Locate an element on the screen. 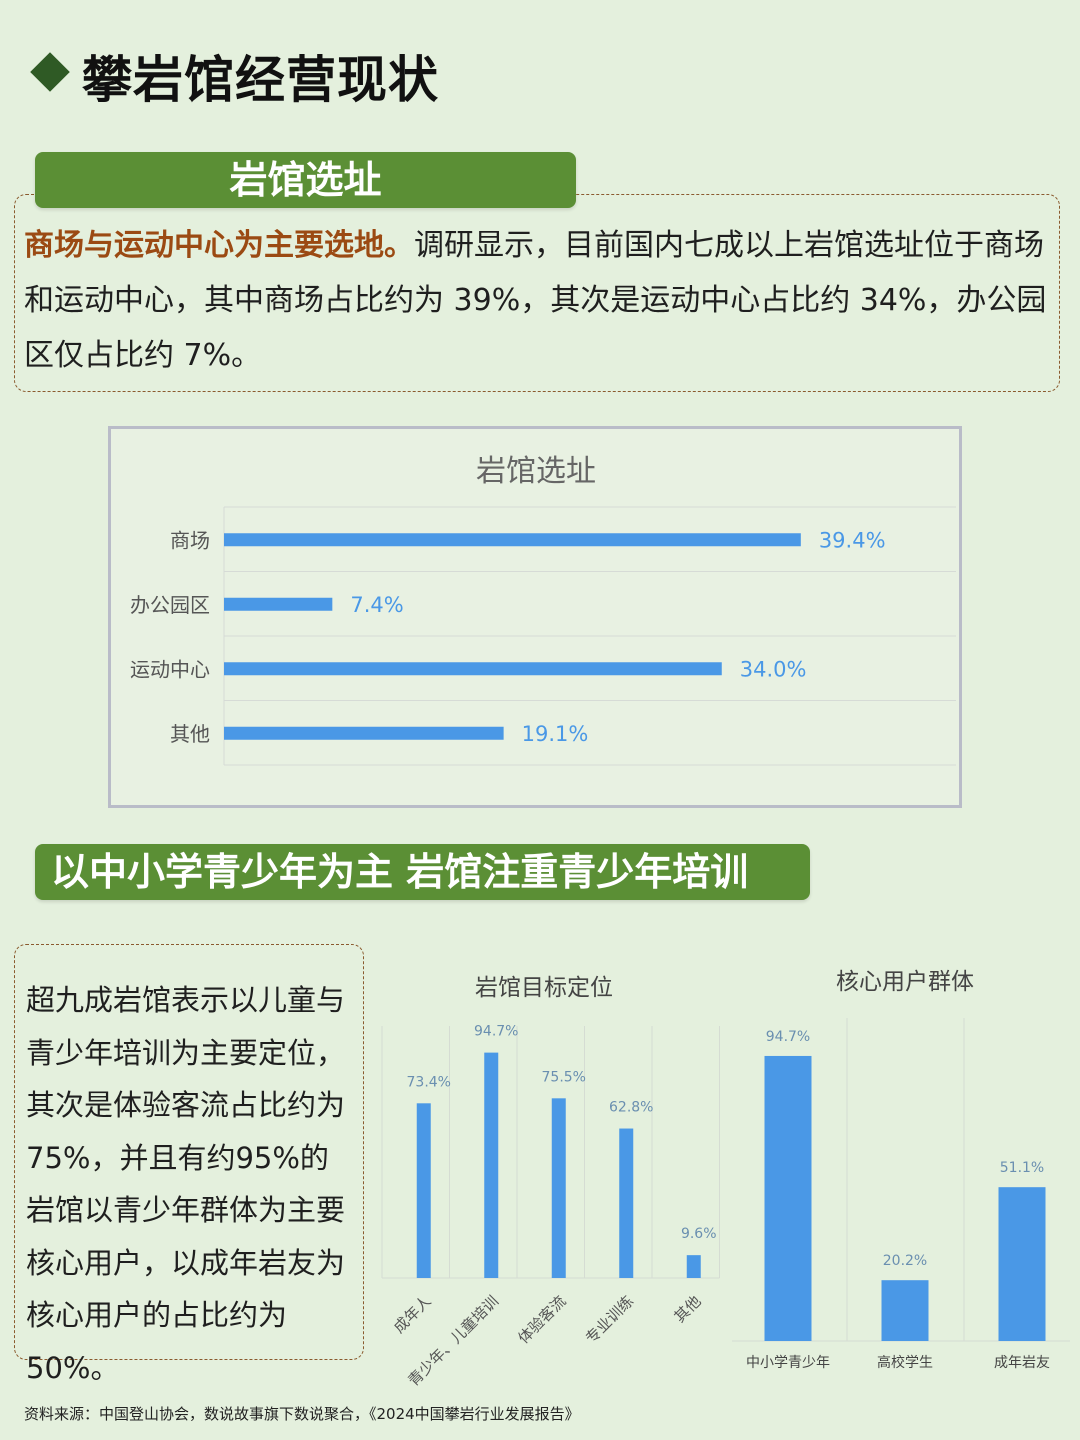 This screenshot has width=1080, height=1440. data-label: 7.4% is located at coordinates (376, 605).